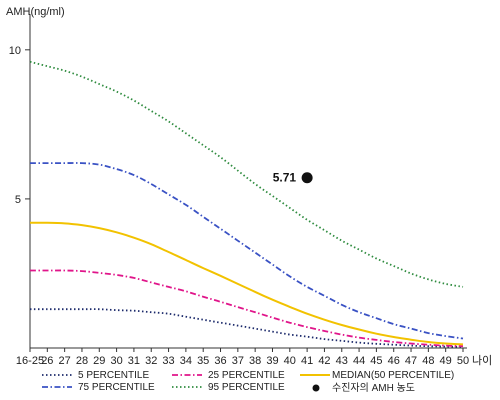  Describe the element at coordinates (47, 361) in the screenshot. I see `x-tick-label: 26` at that location.